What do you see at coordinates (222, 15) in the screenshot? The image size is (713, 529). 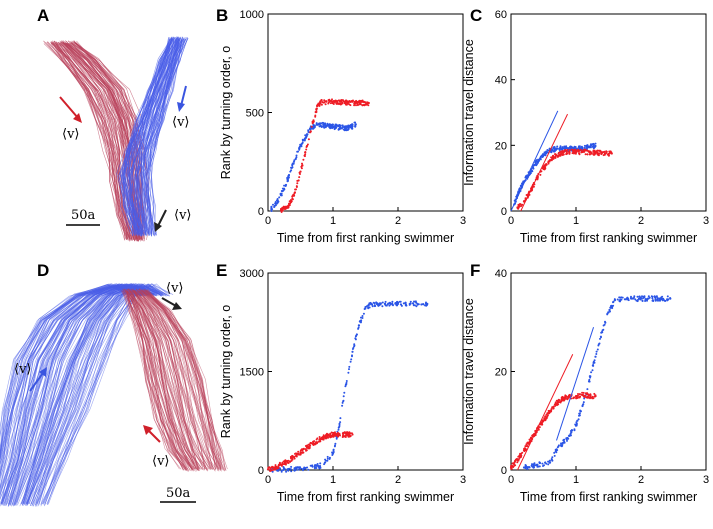 I see `panel-letter-b: B` at bounding box center [222, 15].